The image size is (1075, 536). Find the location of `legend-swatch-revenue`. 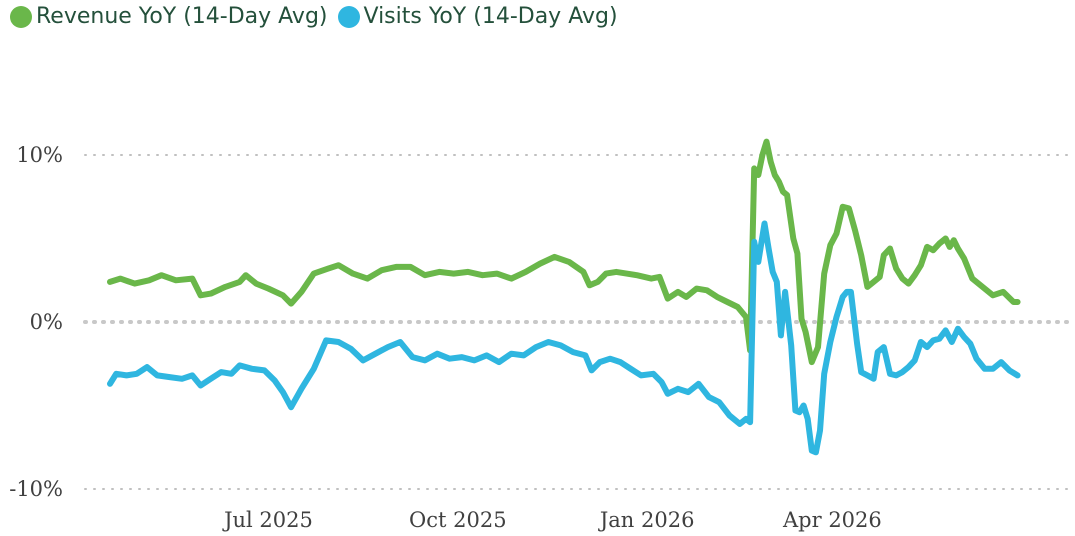

legend-swatch-revenue is located at coordinates (21, 16).